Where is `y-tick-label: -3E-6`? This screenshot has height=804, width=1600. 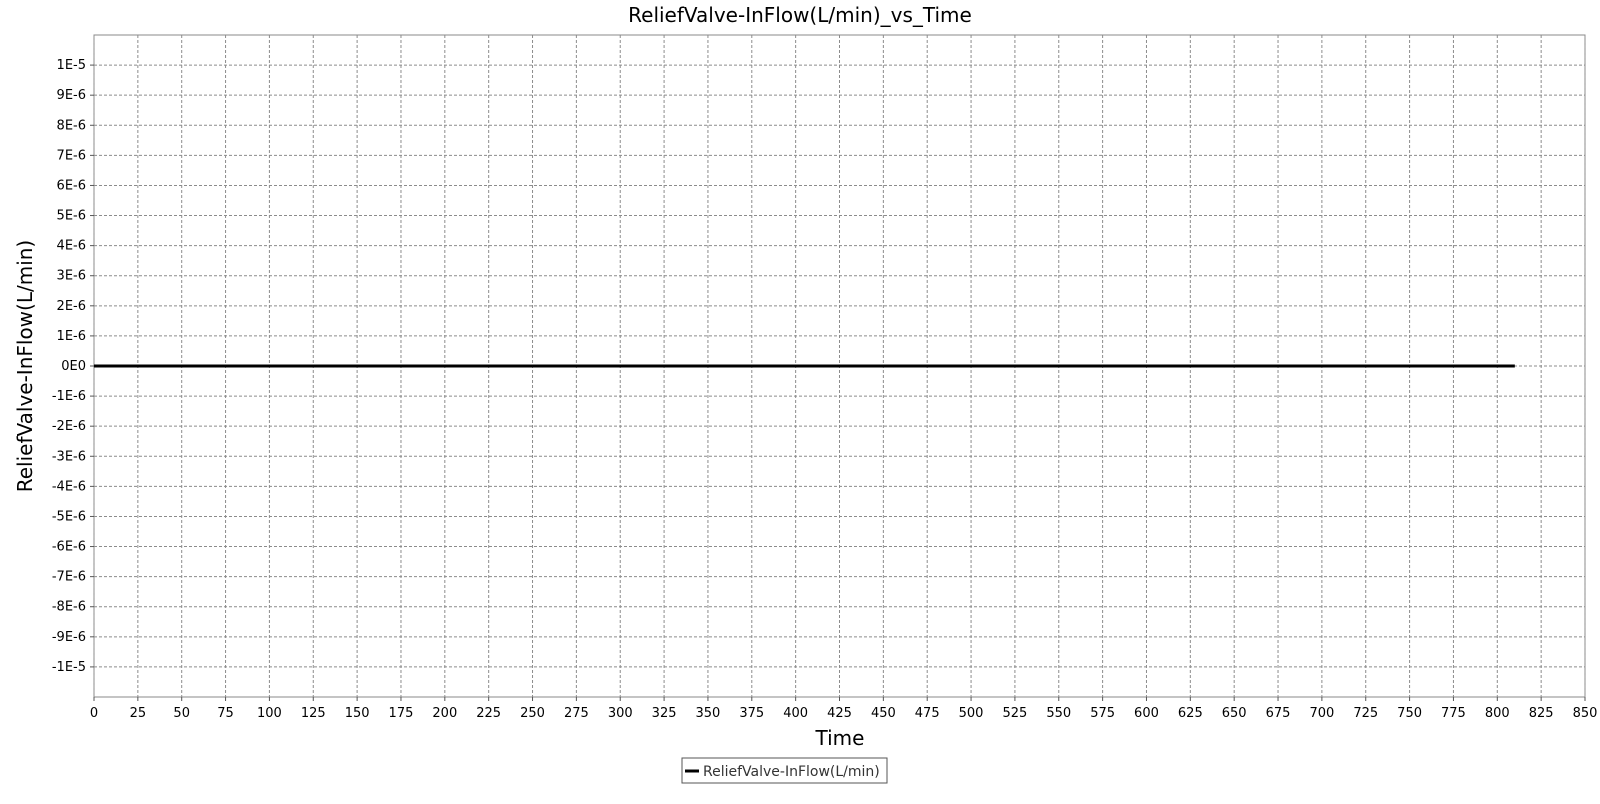
y-tick-label: -3E-6 is located at coordinates (69, 456).